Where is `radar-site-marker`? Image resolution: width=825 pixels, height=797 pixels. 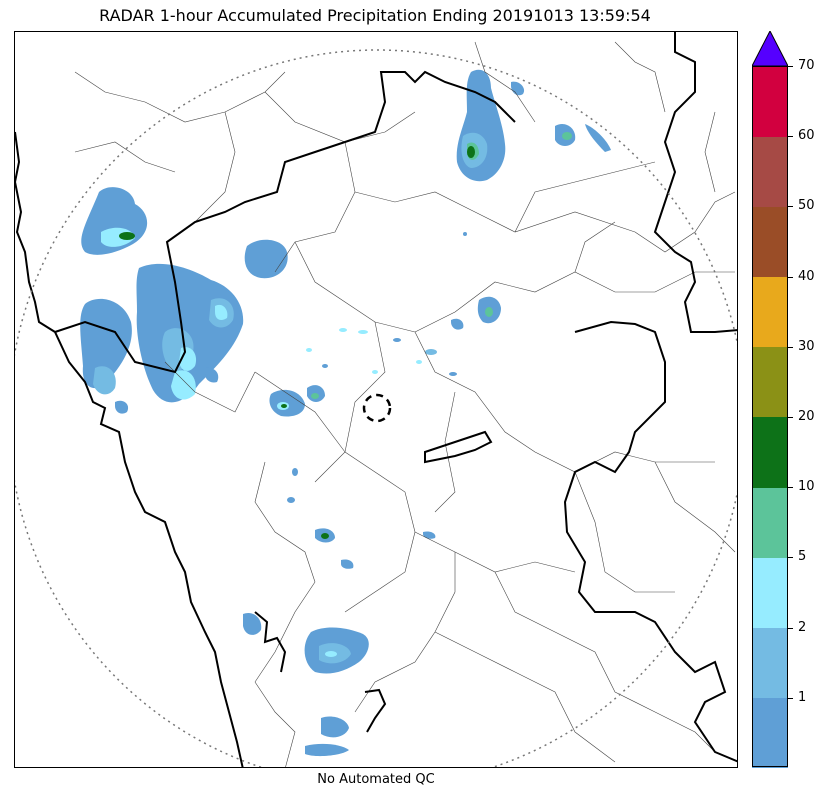 radar-site-marker is located at coordinates (377, 408).